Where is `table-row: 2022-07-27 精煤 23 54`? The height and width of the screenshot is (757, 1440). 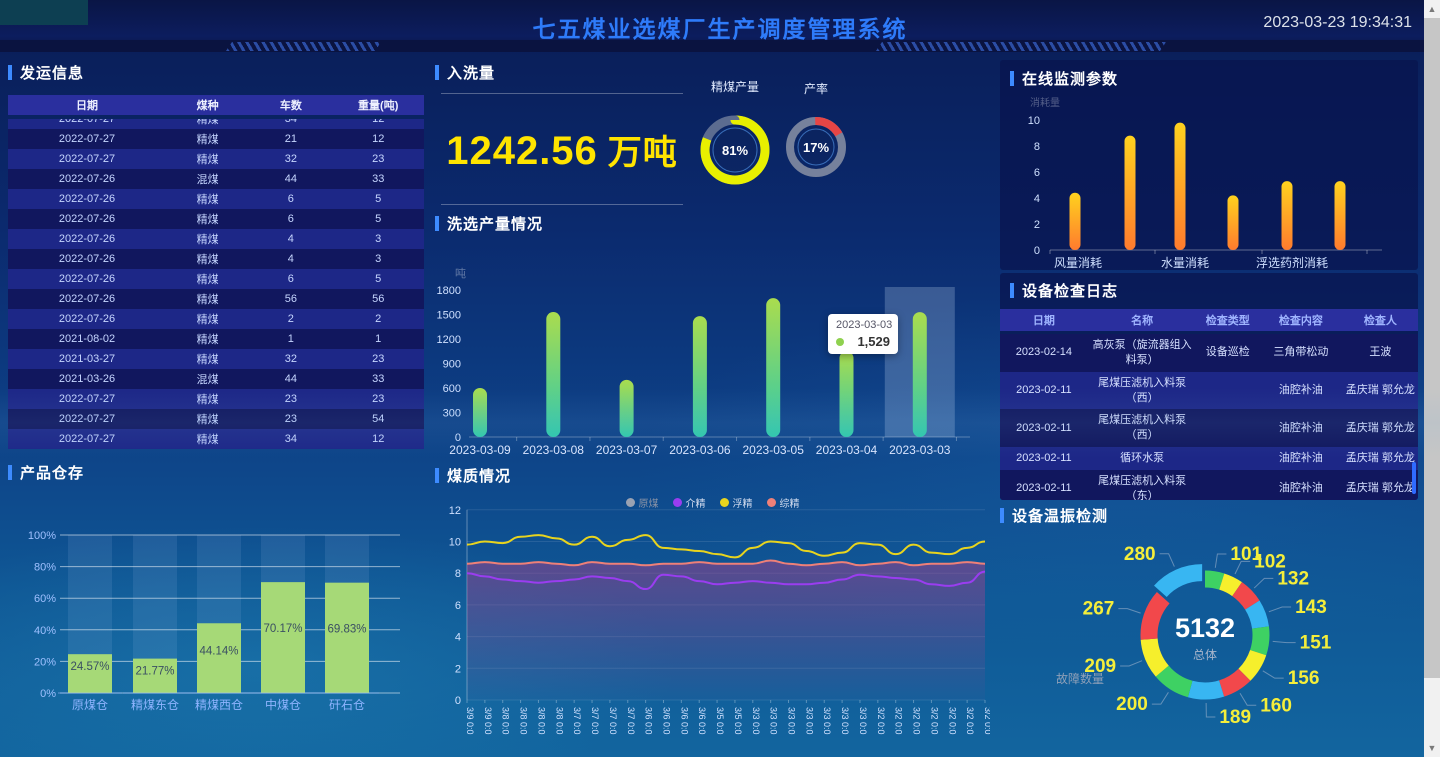
table-row: 2022-07-27 精煤 23 54 is located at coordinates (216, 419).